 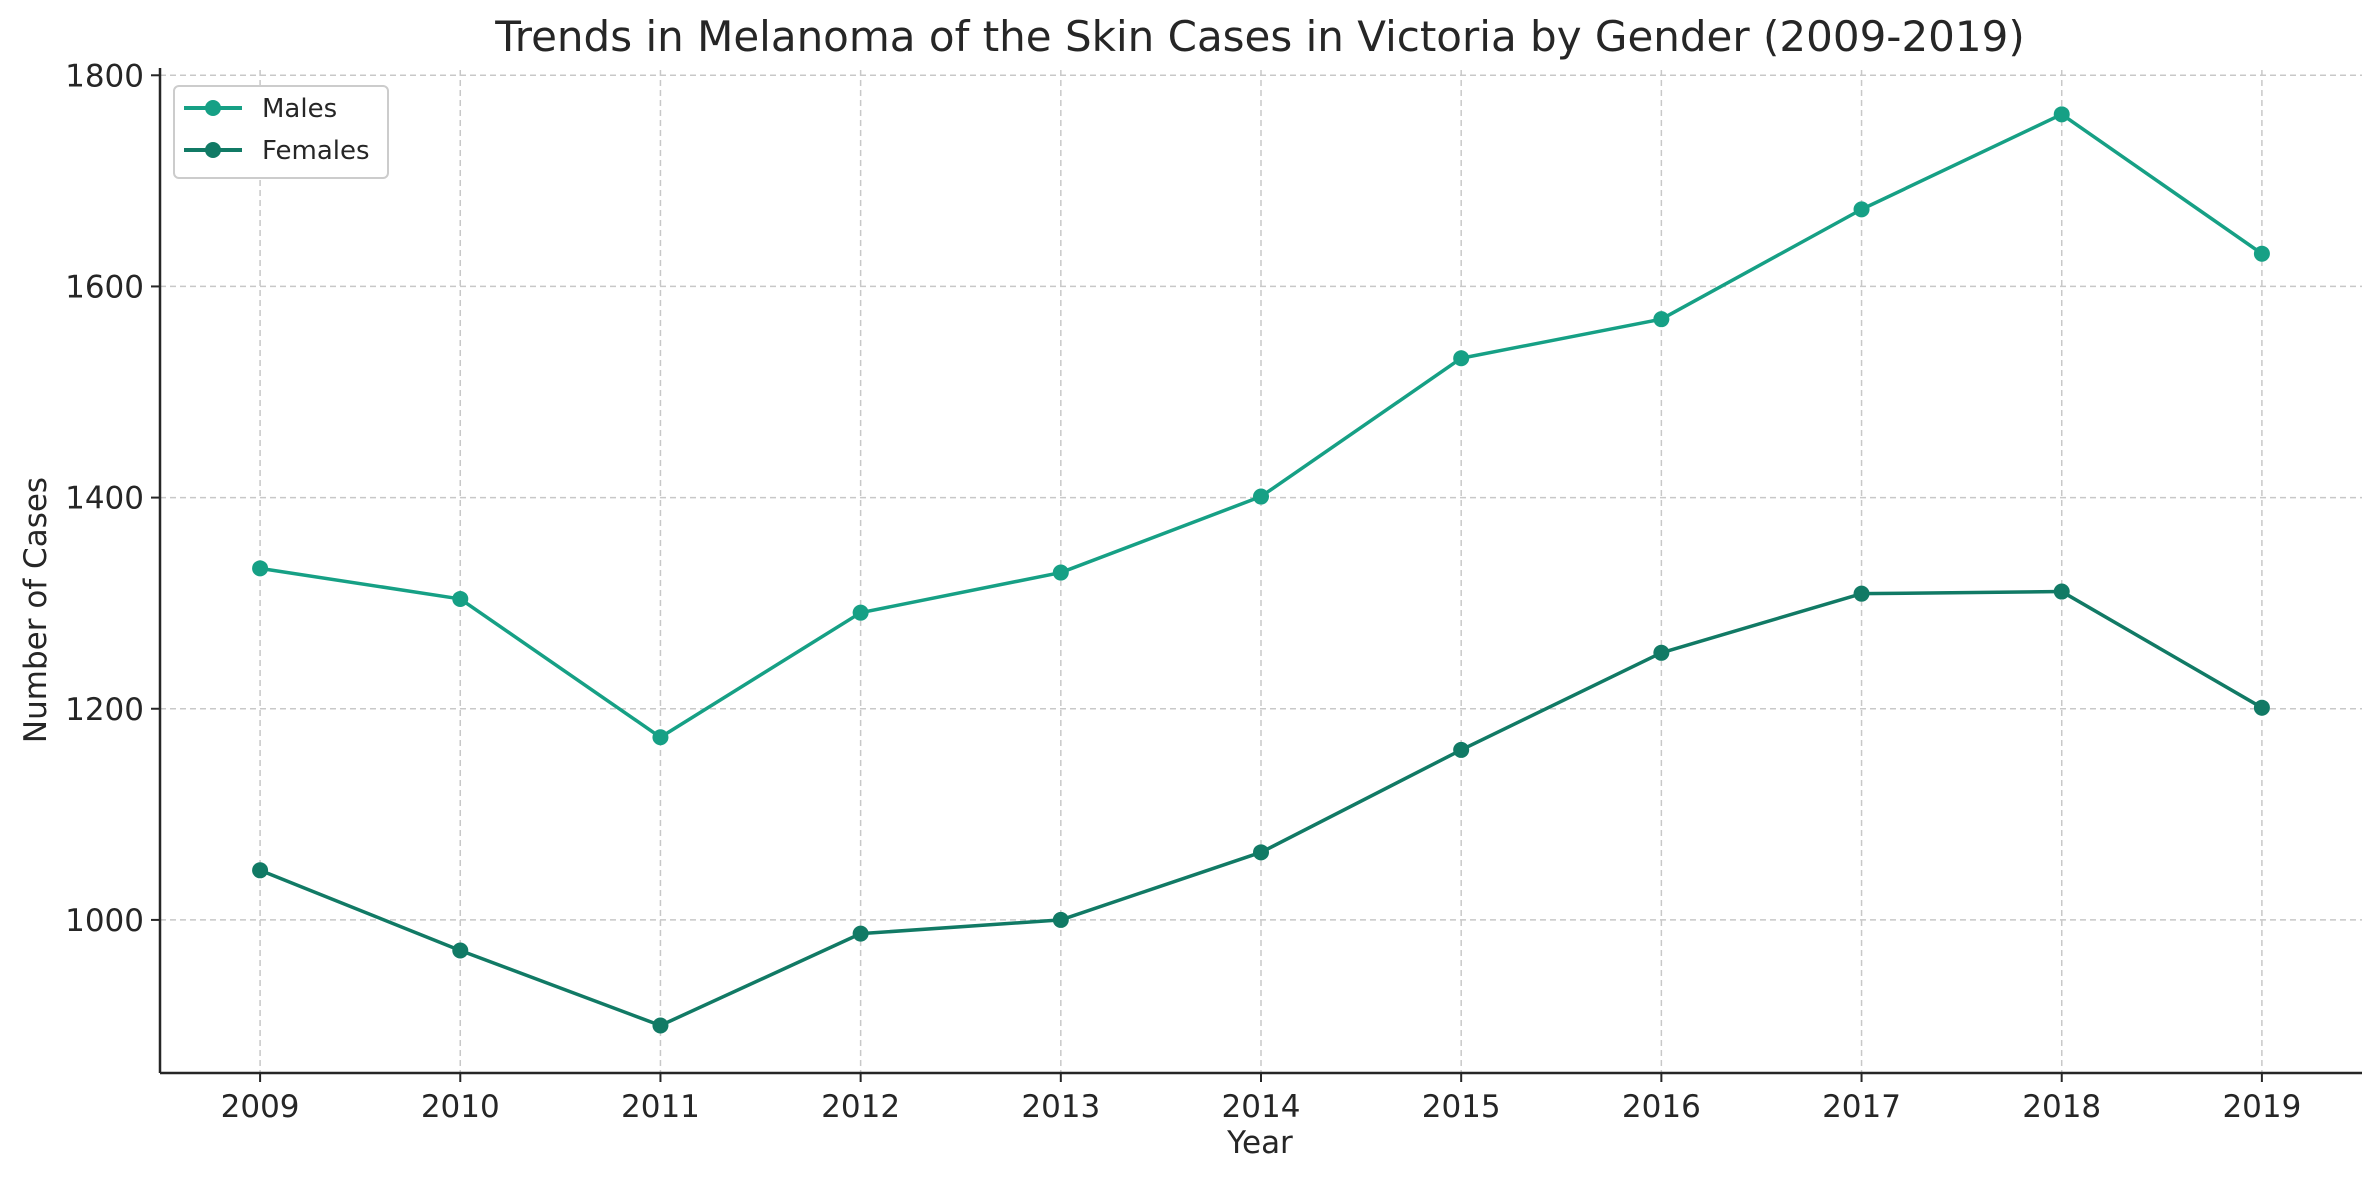 What do you see at coordinates (104, 287) in the screenshot?
I see `y-tick-label: 1600` at bounding box center [104, 287].